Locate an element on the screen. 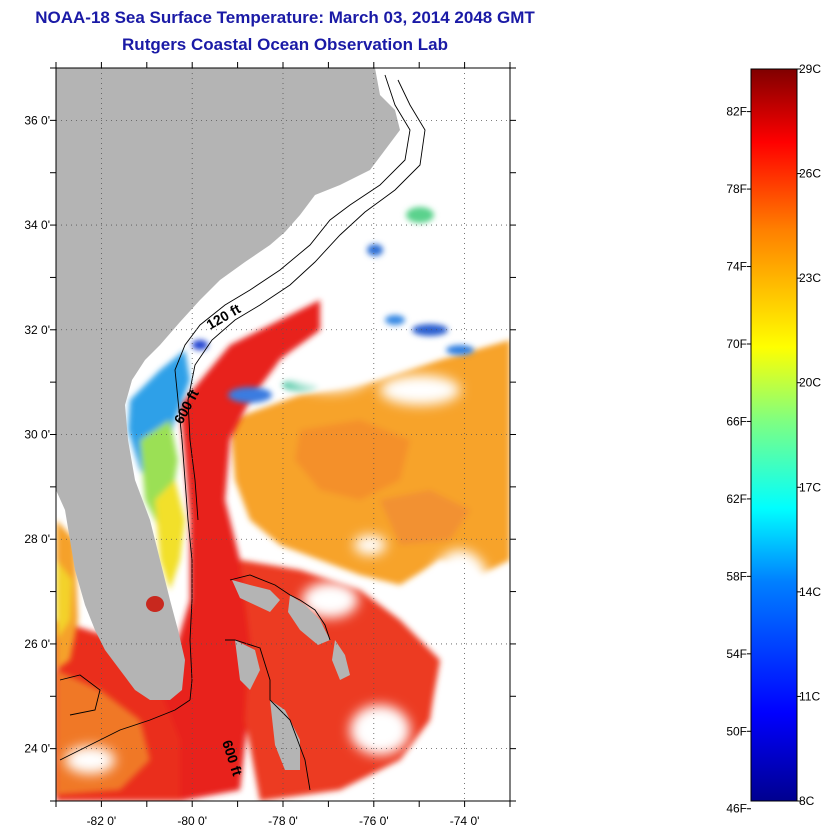  cool-shelf-water is located at coordinates (159, 470).